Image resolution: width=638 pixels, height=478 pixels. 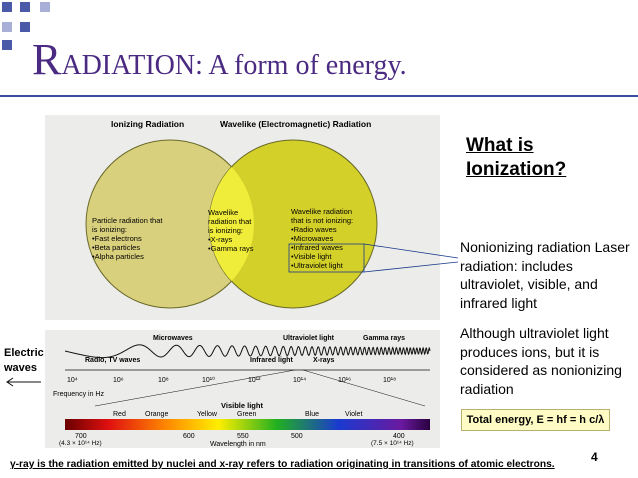 I want to click on freq-tick: 10¹⁶, so click(x=344, y=380).